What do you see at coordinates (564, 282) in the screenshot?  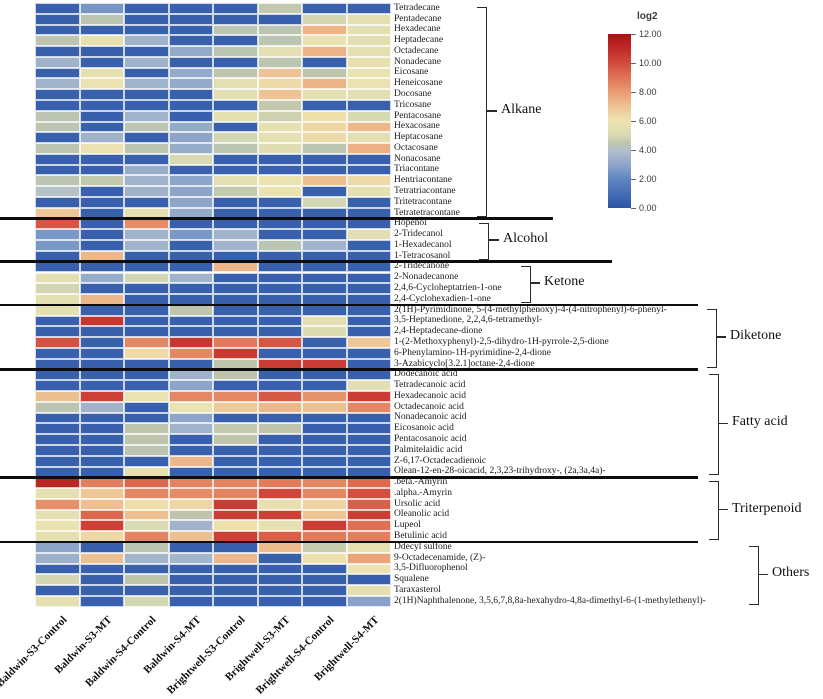 I see `group-label: Ketone` at bounding box center [564, 282].